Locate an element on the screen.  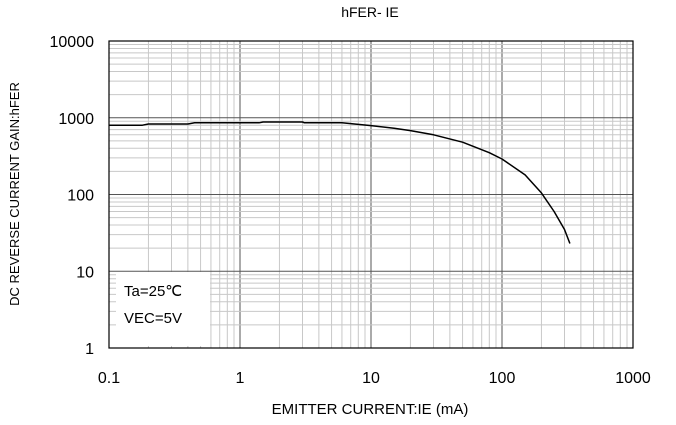
annotation-temperature: Ta=25℃ is located at coordinates (153, 291).